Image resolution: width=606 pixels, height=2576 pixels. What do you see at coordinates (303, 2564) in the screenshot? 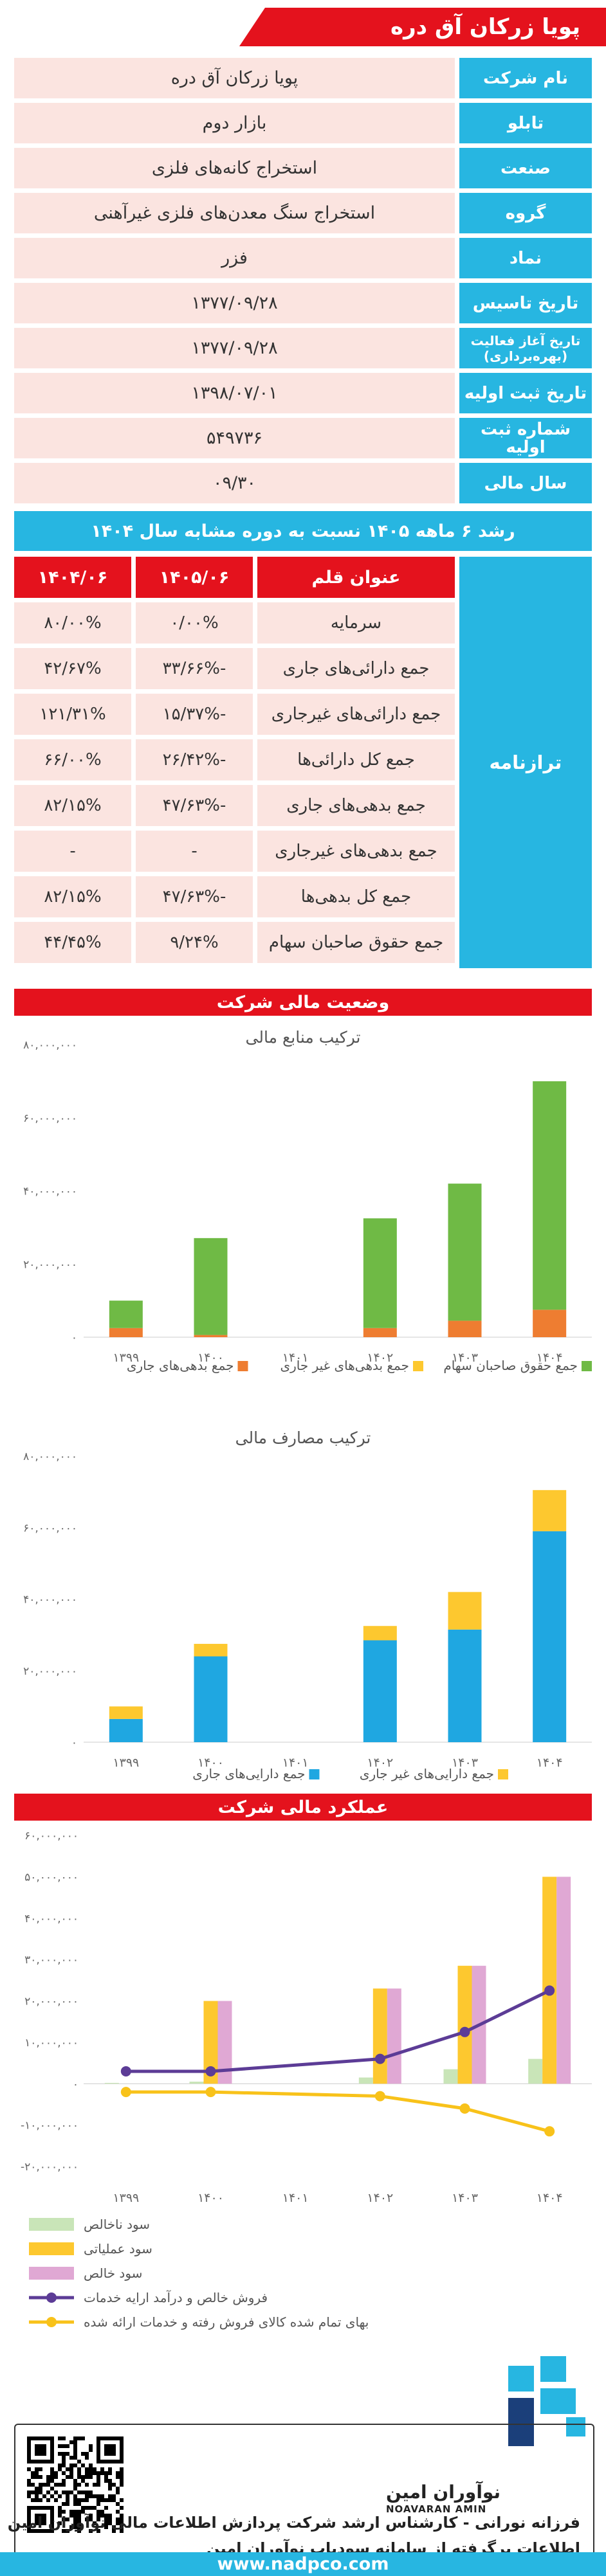
I see `website-link: www.nadpco.com` at bounding box center [303, 2564].